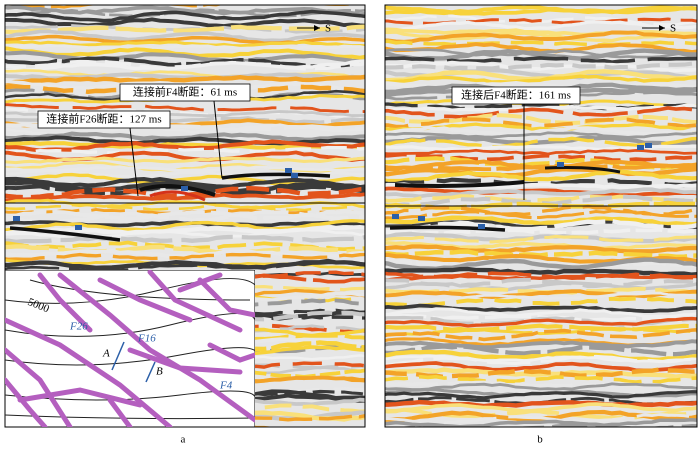 The width and height of the screenshot is (700, 450). I want to click on callout-text: 连接前F4断距：61 ms, so click(185, 92).